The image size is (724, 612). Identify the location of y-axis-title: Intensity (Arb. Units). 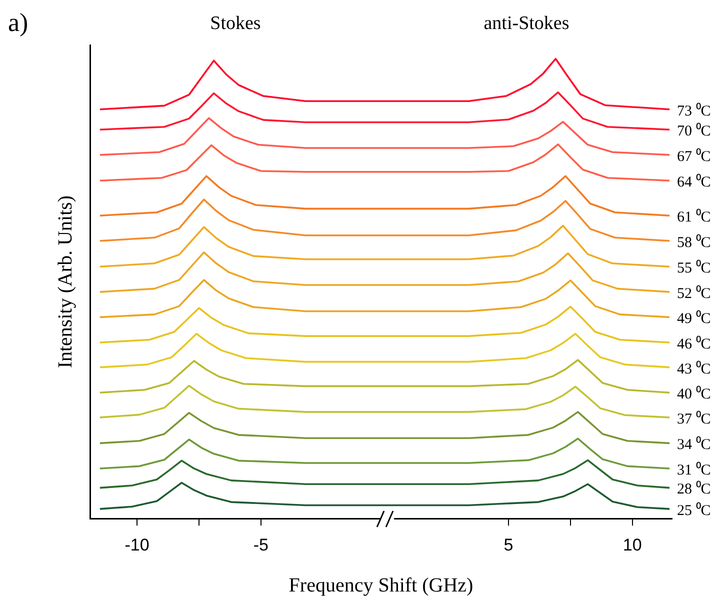
(65, 281).